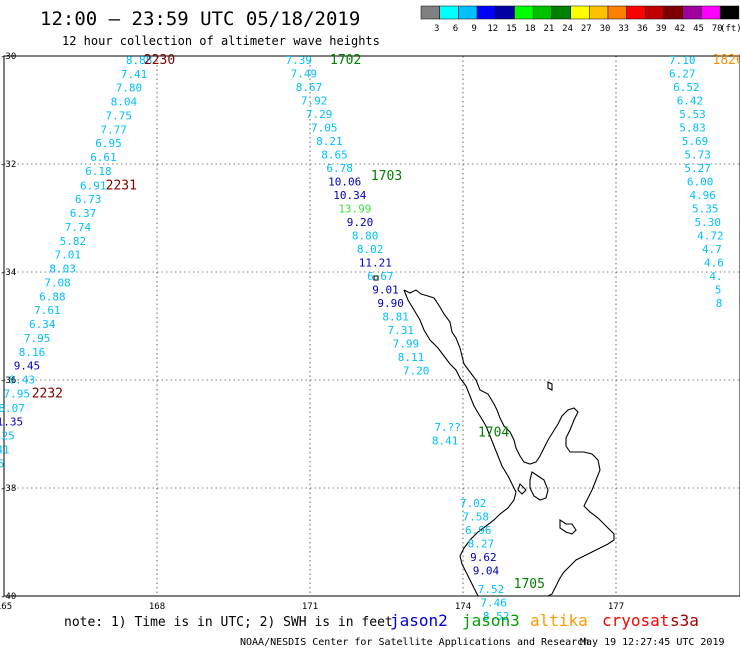 Image resolution: width=740 pixels, height=650 pixels. Describe the element at coordinates (697, 155) in the screenshot. I see `wave-height-value: 5.73` at that location.